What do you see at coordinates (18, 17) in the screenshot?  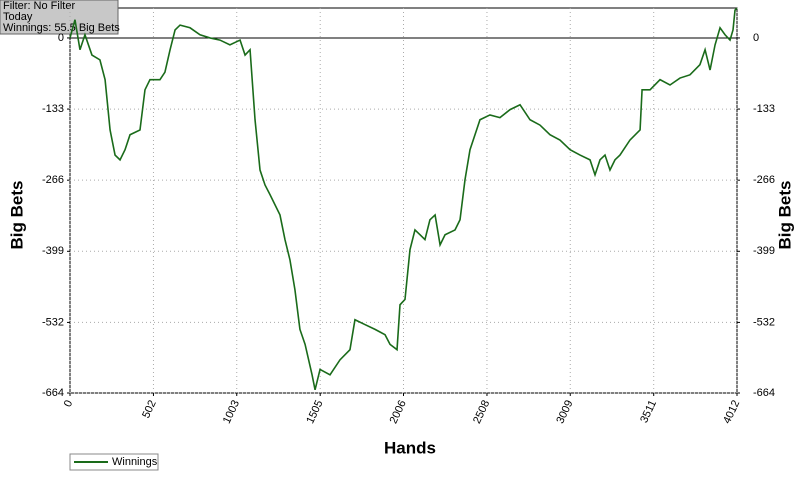 I see `info-line: Today` at bounding box center [18, 17].